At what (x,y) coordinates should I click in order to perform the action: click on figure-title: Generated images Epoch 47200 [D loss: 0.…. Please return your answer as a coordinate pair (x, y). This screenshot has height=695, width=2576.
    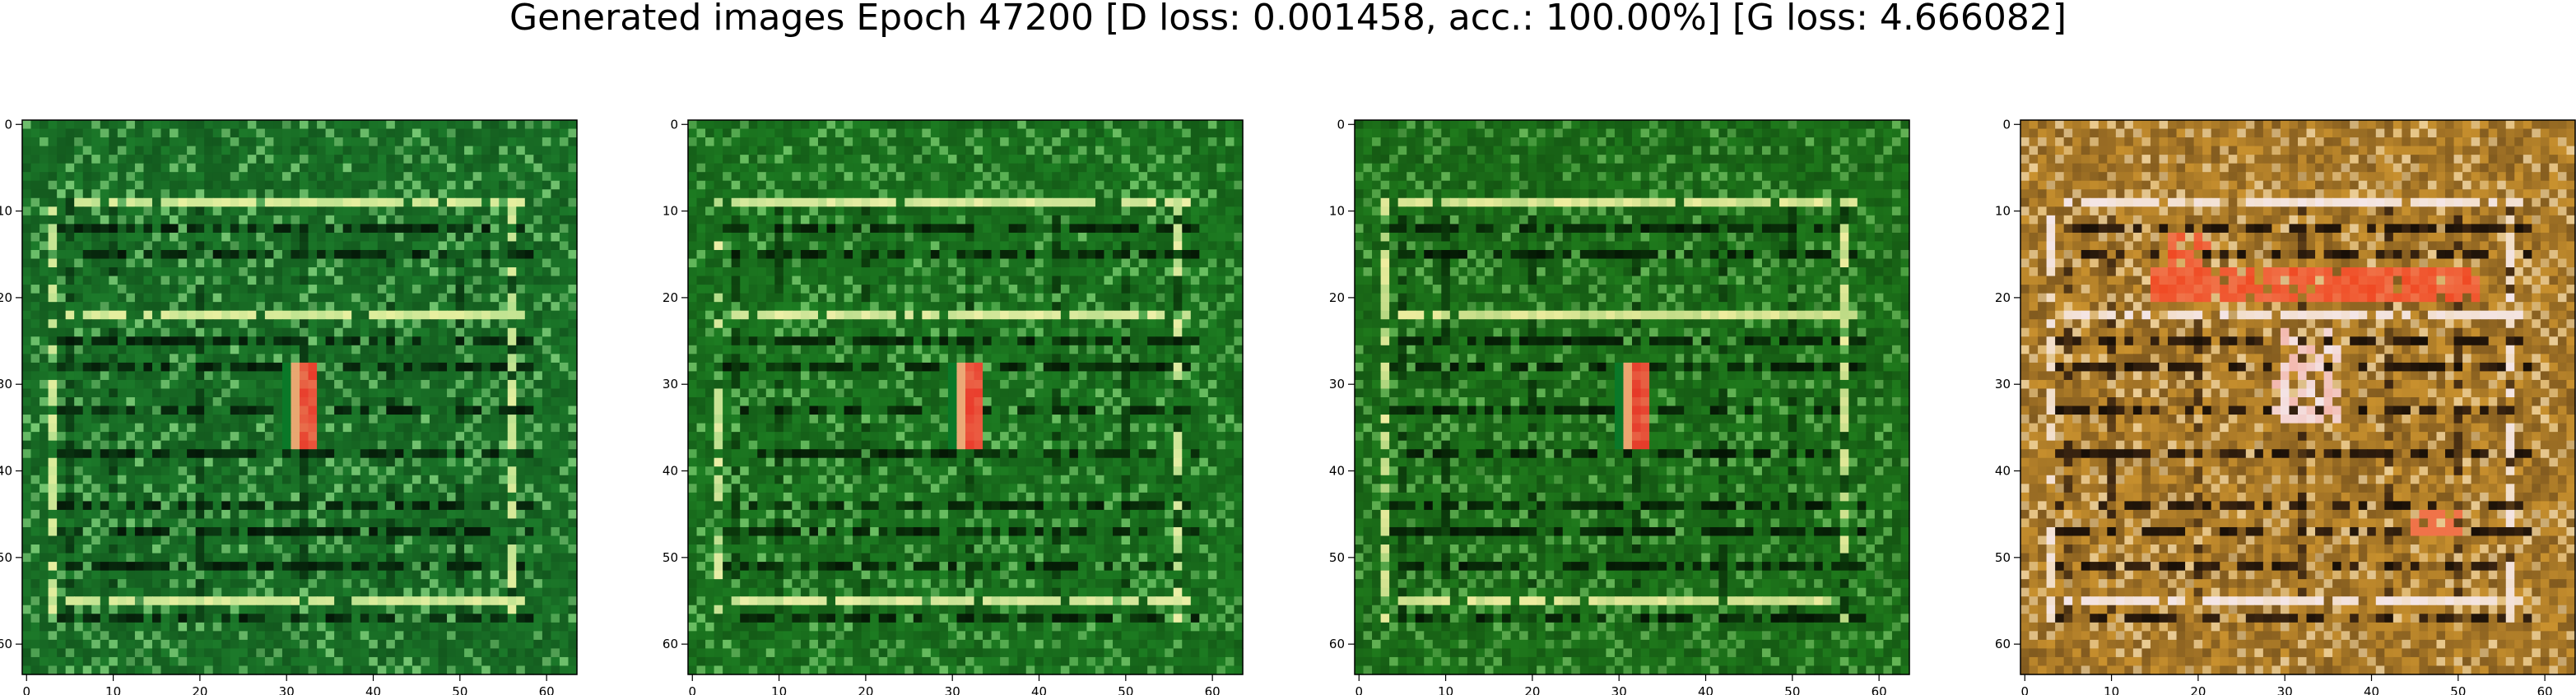
    Looking at the image, I should click on (1288, 19).